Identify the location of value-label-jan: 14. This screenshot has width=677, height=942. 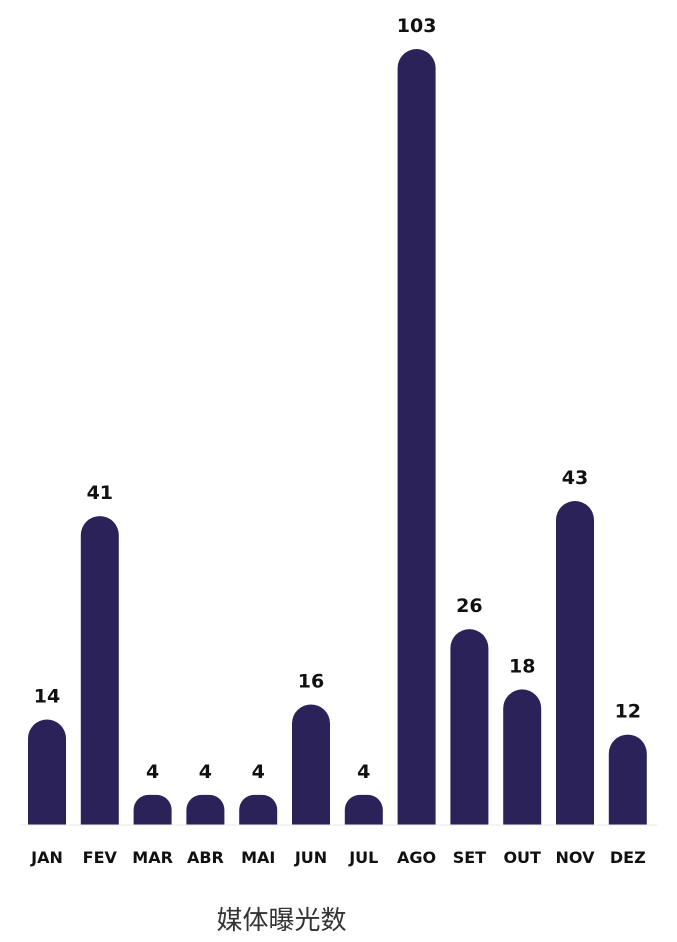
(47, 697).